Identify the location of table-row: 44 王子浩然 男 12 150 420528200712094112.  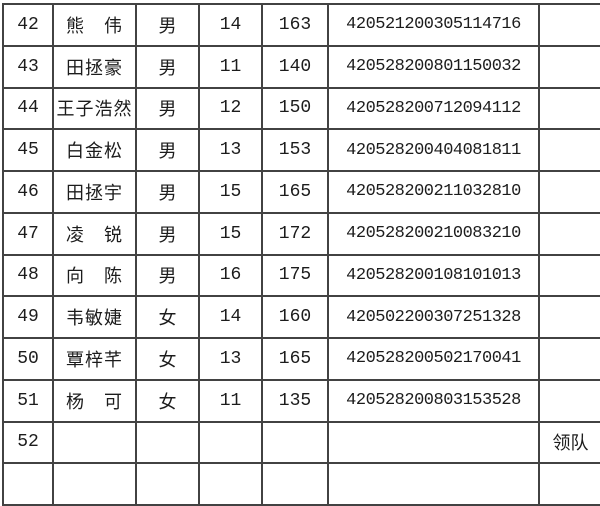
(301, 108).